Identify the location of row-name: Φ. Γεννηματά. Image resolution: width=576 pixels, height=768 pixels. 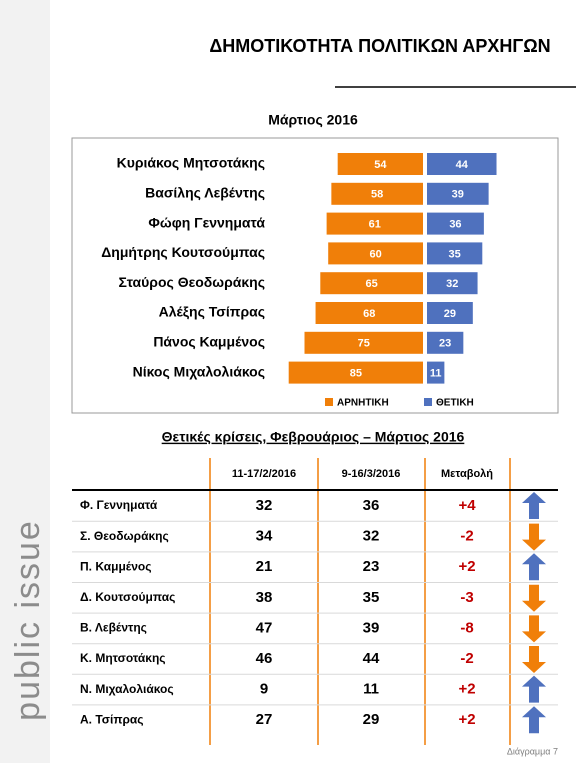
(119, 505).